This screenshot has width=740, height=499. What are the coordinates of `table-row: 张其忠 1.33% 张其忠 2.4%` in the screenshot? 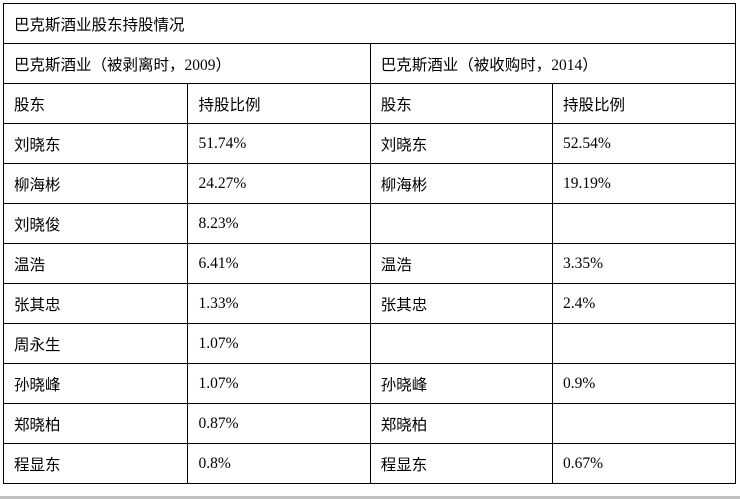 It's located at (369, 303).